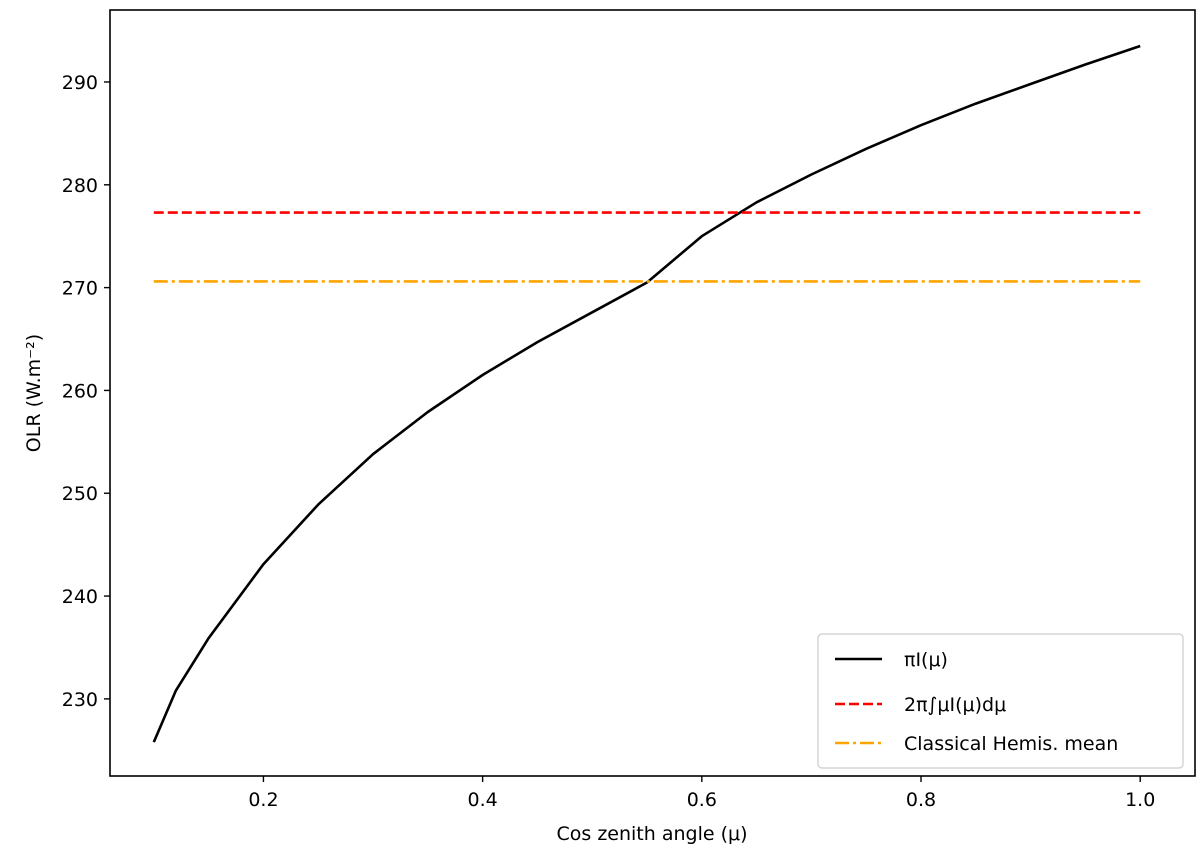 This screenshot has width=1200, height=853. What do you see at coordinates (80, 597) in the screenshot?
I see `y-tick-label: 240` at bounding box center [80, 597].